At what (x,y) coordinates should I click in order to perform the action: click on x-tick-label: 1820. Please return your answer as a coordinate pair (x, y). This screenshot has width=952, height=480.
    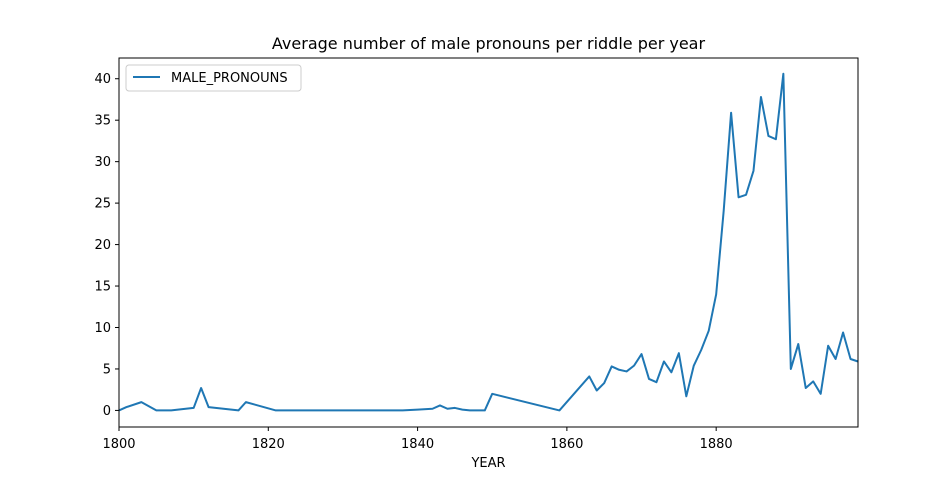
    Looking at the image, I should click on (268, 444).